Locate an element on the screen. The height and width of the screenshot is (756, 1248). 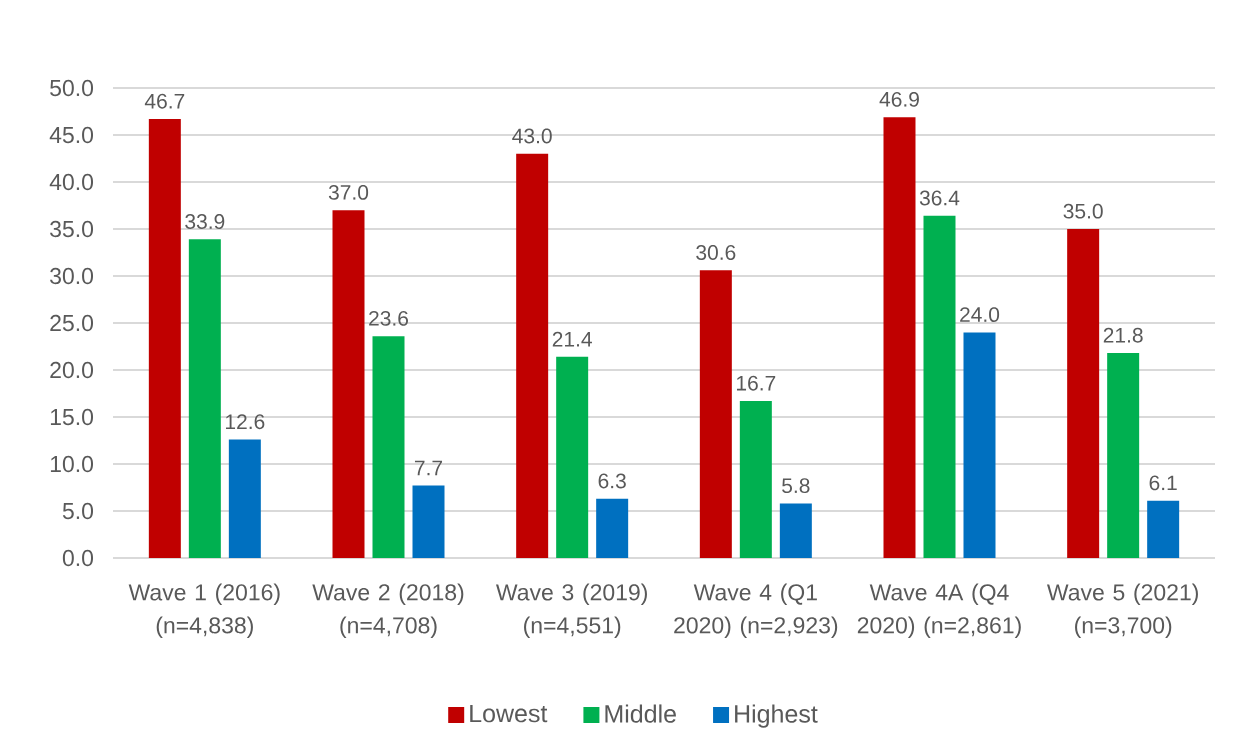
x-tick-label: Wave 1 (2016) (n=4,838) is located at coordinates (204, 611).